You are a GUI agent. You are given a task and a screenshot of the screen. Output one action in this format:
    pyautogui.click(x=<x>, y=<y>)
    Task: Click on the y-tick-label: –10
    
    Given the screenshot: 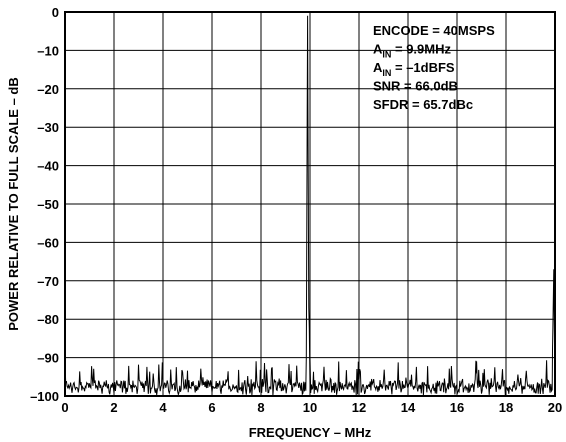 What is the action you would take?
    pyautogui.click(x=48, y=50)
    